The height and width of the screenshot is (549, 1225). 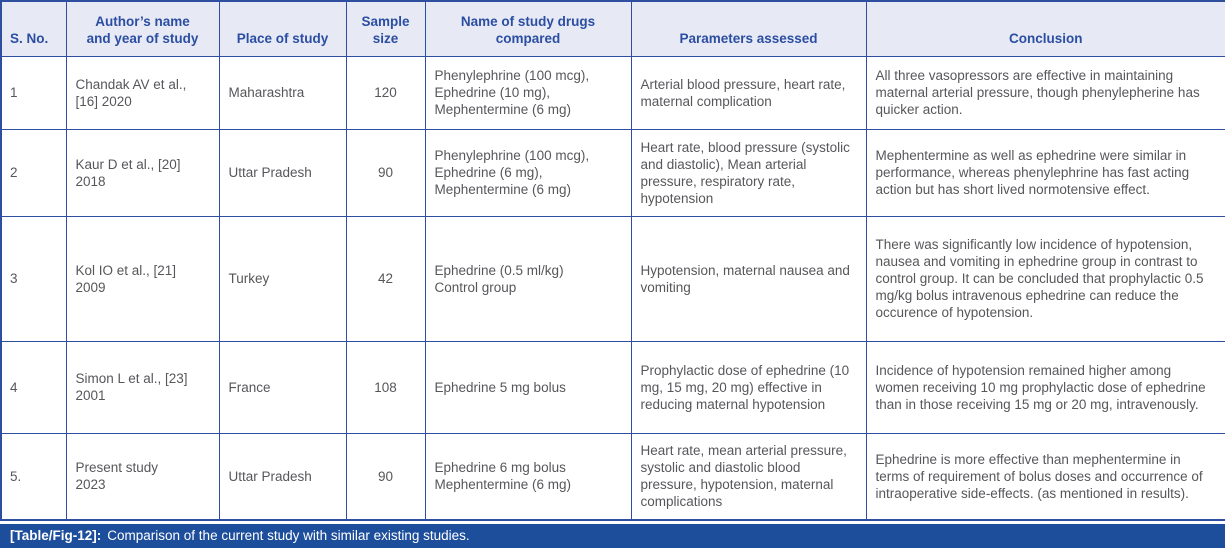 I want to click on header-conclusion: Conclusion, so click(x=1045, y=28).